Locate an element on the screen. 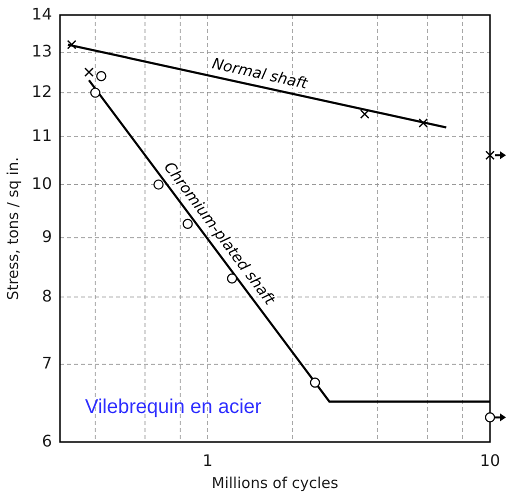 The width and height of the screenshot is (507, 494). y-axis-title: Stress, tons / sq in. is located at coordinates (13, 228).